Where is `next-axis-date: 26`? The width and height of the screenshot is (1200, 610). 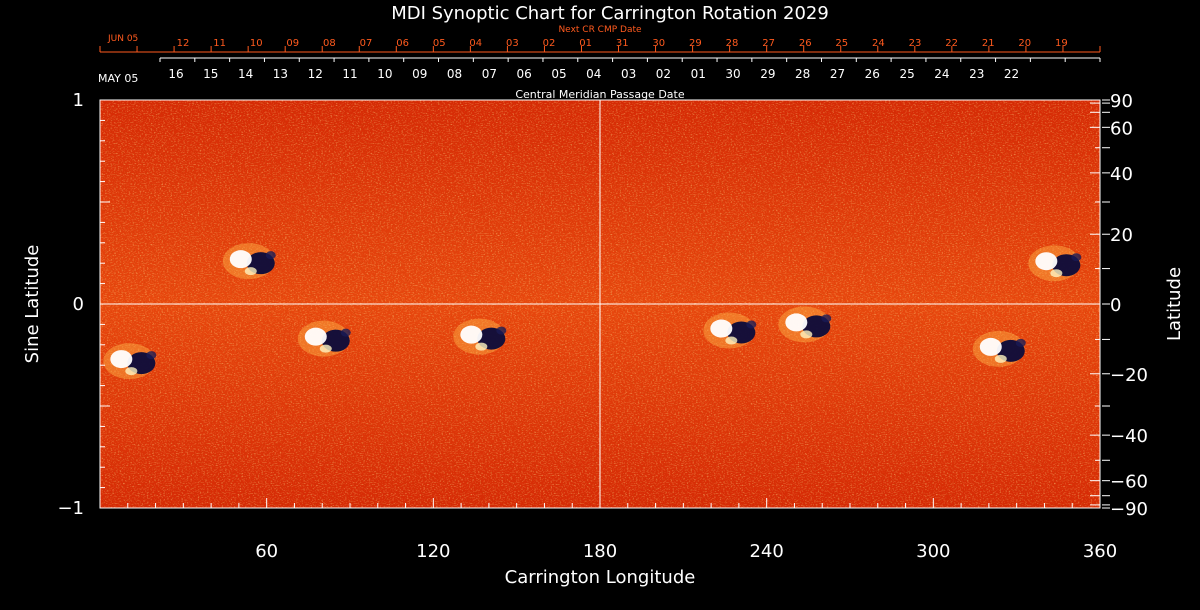
next-axis-date: 26 is located at coordinates (805, 43).